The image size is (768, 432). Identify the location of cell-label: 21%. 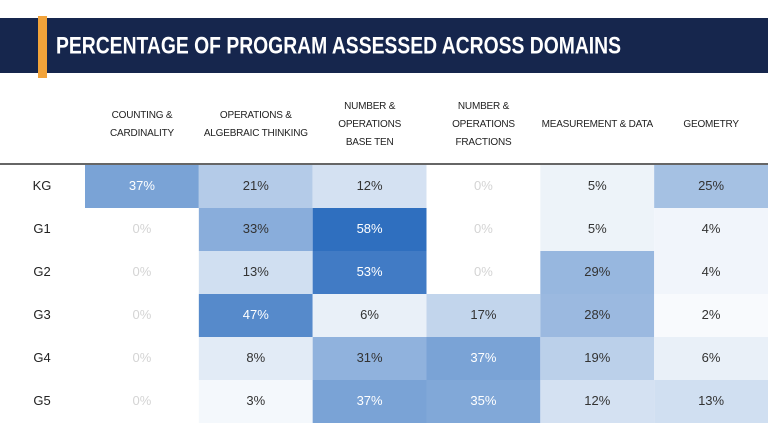
(256, 185).